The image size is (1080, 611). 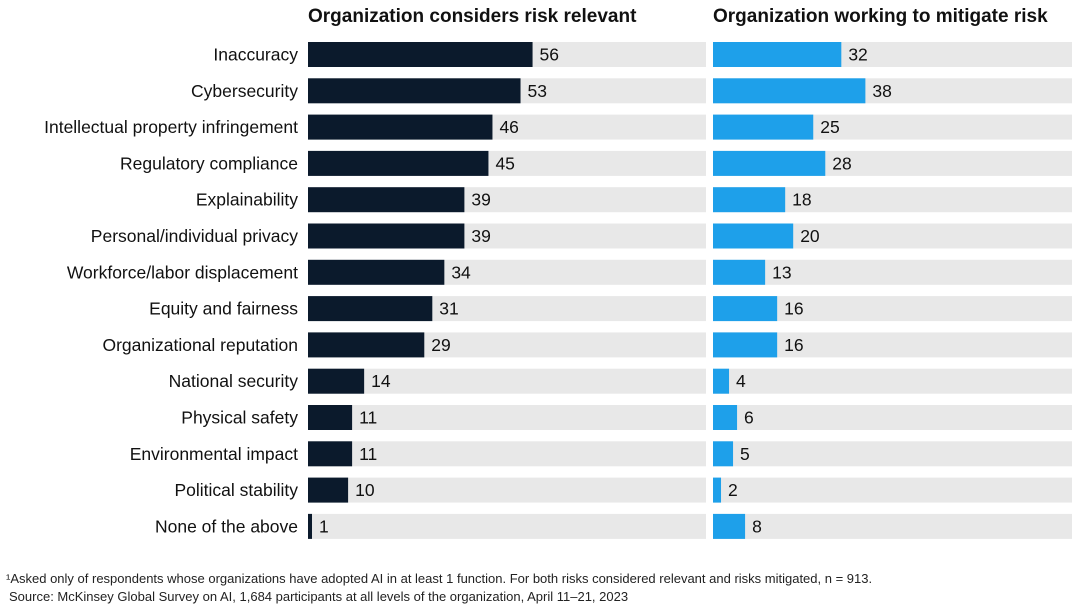 What do you see at coordinates (239, 418) in the screenshot?
I see `category-label: Physical safety` at bounding box center [239, 418].